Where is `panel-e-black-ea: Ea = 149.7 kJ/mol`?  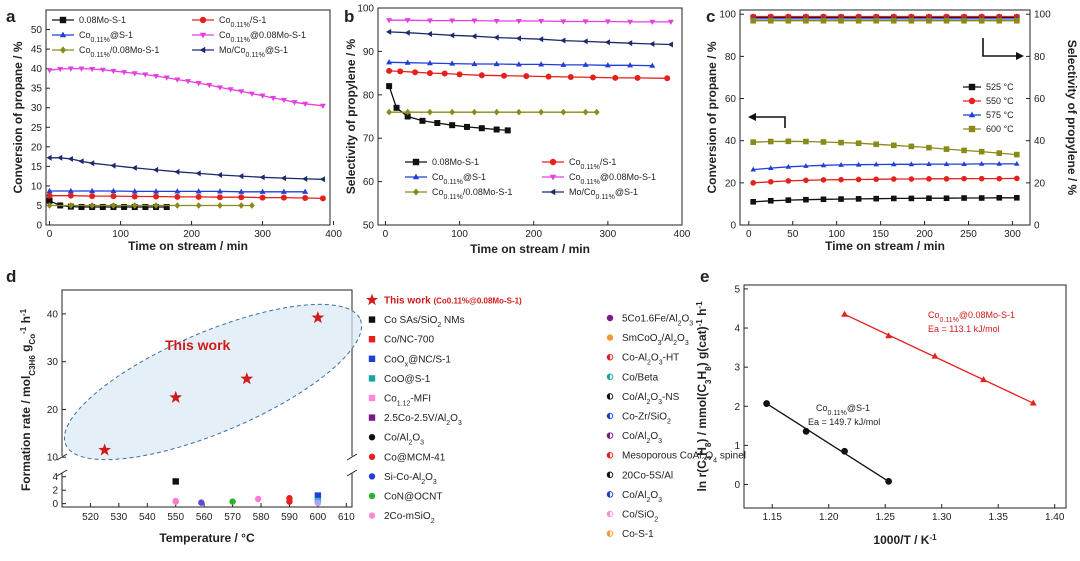 panel-e-black-ea: Ea = 149.7 kJ/mol is located at coordinates (844, 422).